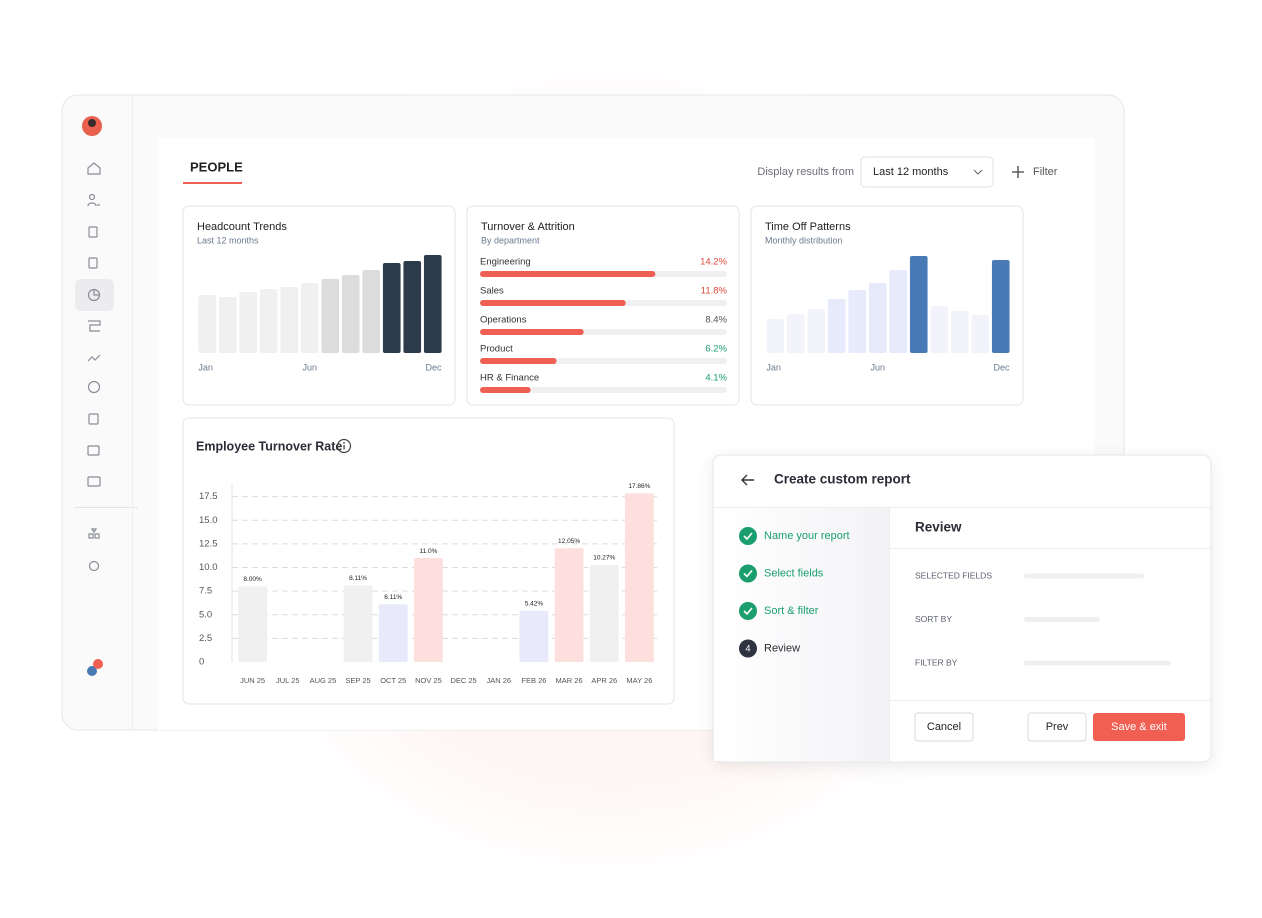 This screenshot has height=918, width=1262. What do you see at coordinates (228, 240) in the screenshot?
I see `card-subtitle: Last 12 months` at bounding box center [228, 240].